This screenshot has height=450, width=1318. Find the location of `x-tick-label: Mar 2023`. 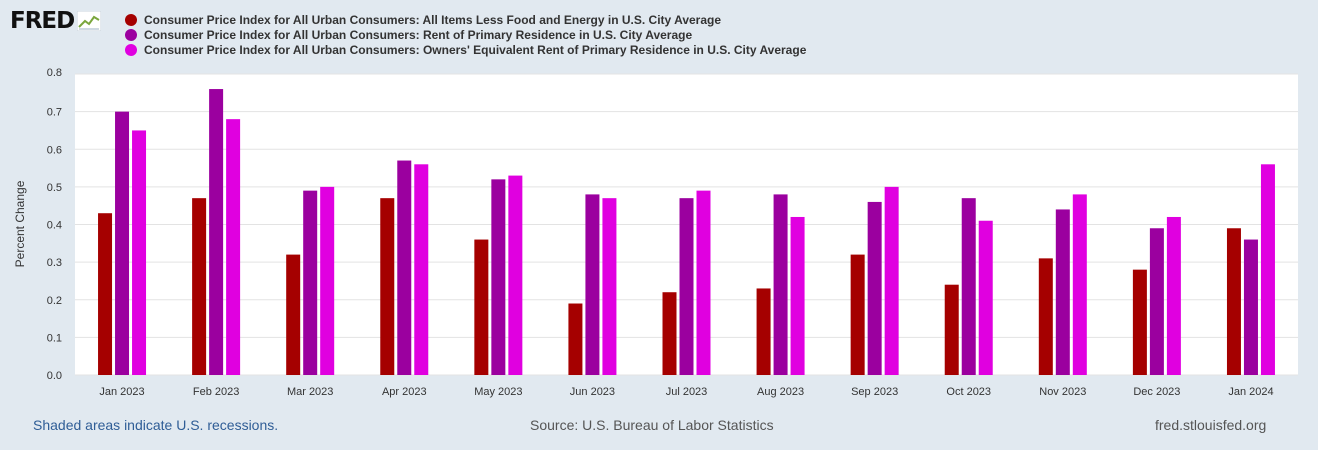

x-tick-label: Mar 2023 is located at coordinates (310, 392).